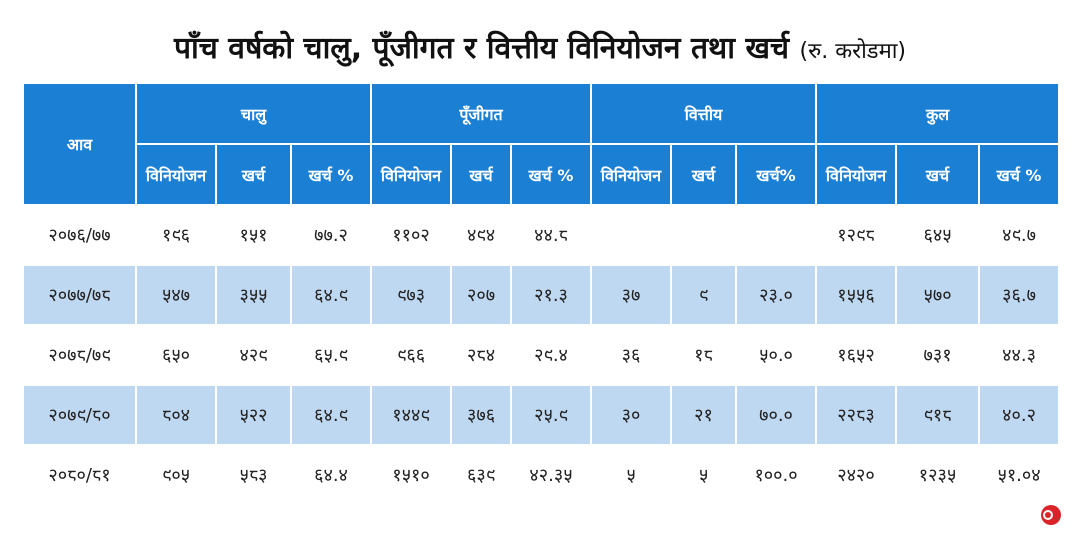  I want to click on value-cell: १२३५, so click(938, 475).